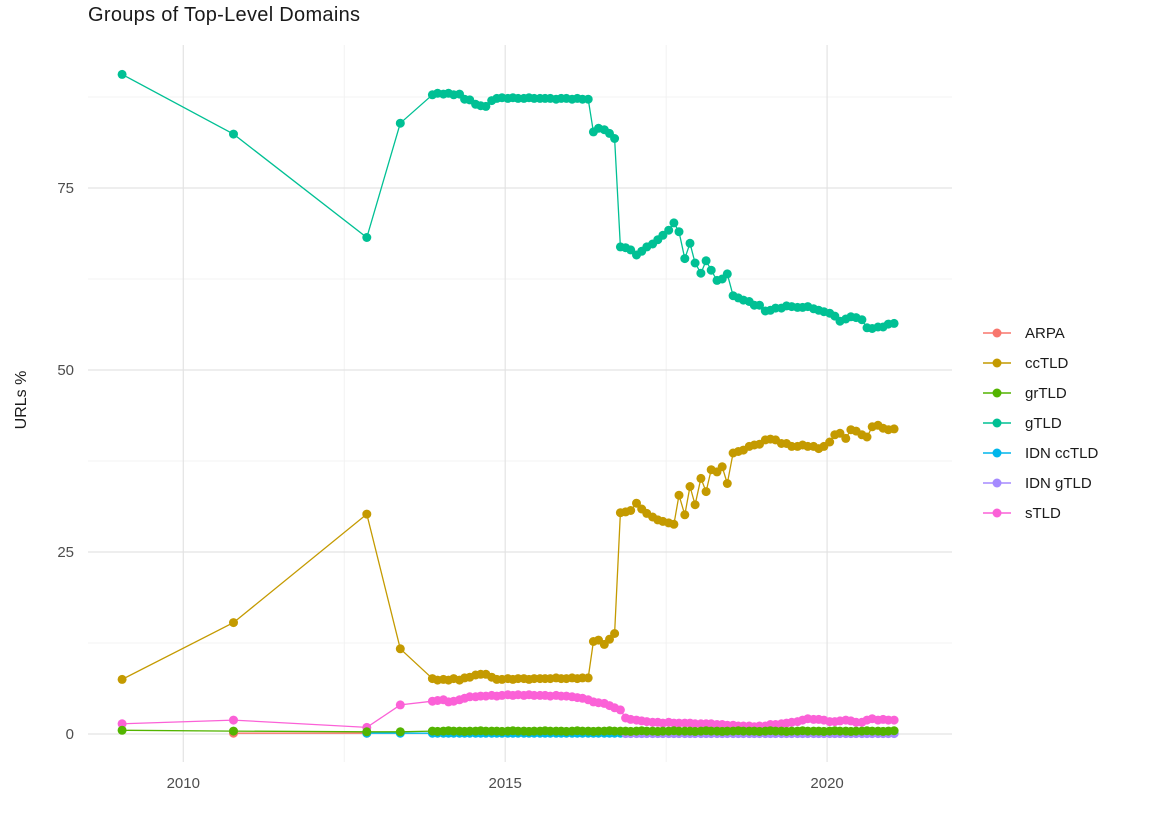 Image resolution: width=1164 pixels, height=827 pixels. I want to click on legend: ARPA ccTLD grTLD gTLD IDN ccTLD IDN gTLD sTLD, so click(1040, 423).